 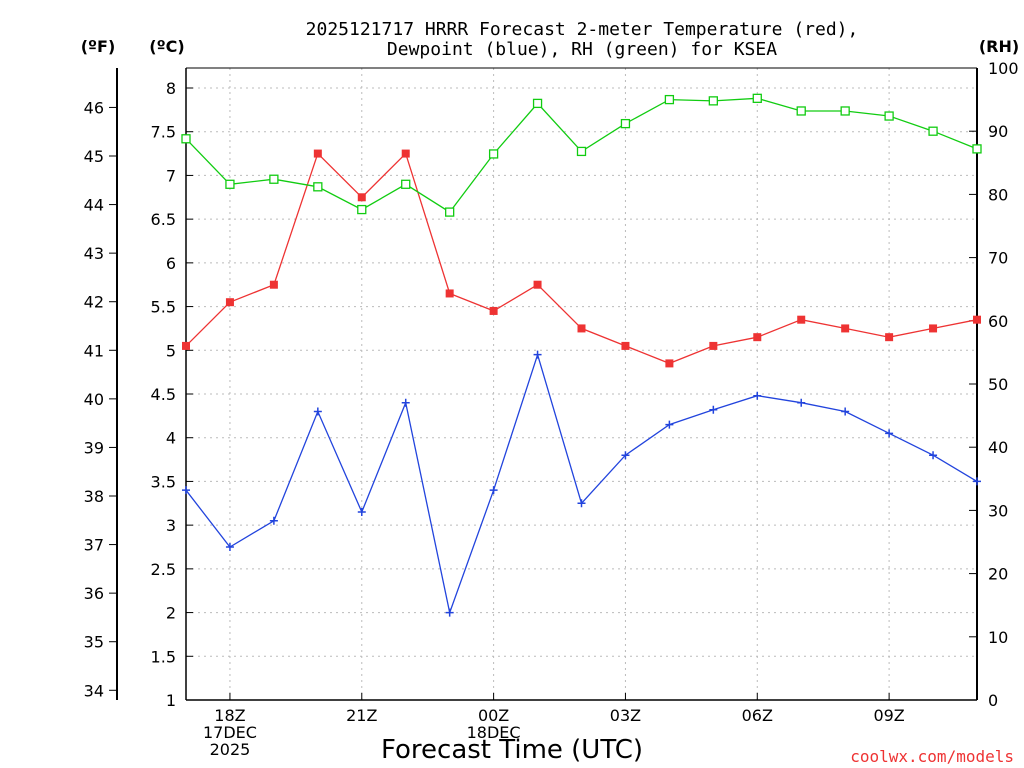 What do you see at coordinates (94, 253) in the screenshot?
I see `fahrenheit-tick-label: 43` at bounding box center [94, 253].